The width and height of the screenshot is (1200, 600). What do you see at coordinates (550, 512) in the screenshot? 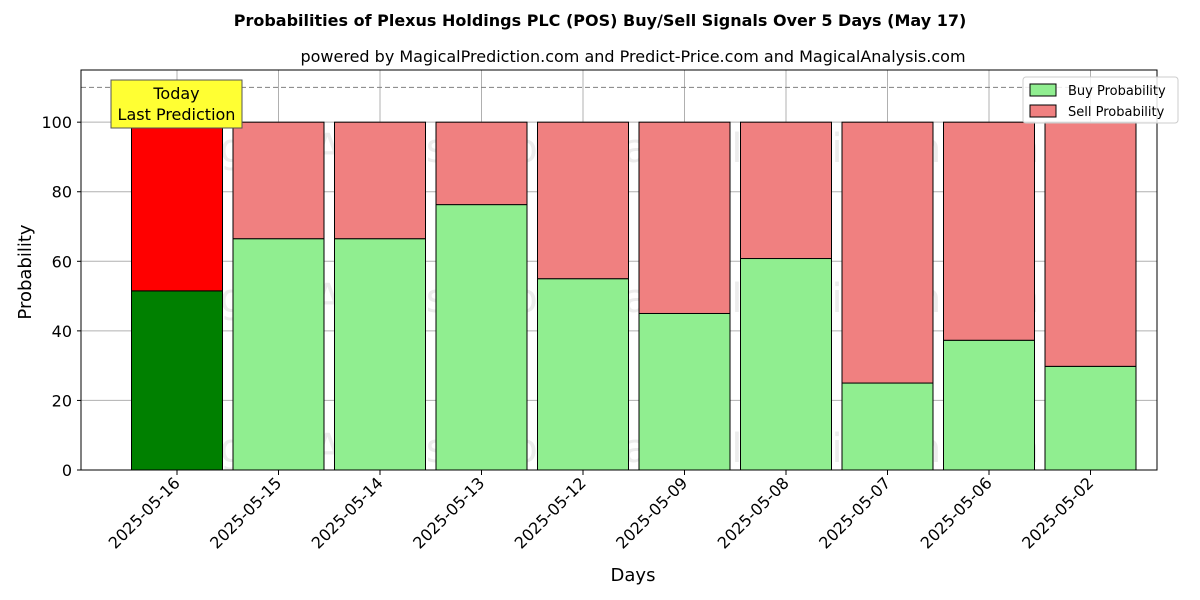
I see `x-tick-label: 2025-05-12` at bounding box center [550, 512].